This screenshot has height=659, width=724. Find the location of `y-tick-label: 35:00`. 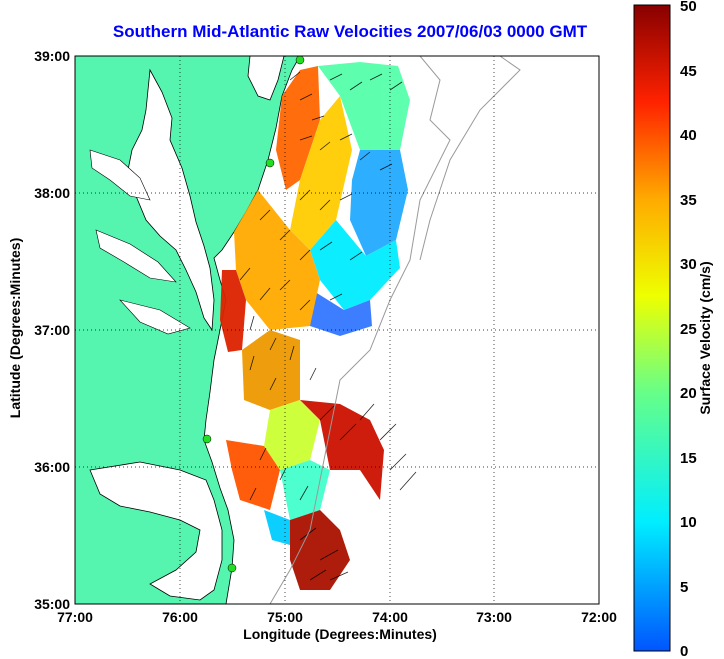

y-tick-label: 35:00 is located at coordinates (52, 604).